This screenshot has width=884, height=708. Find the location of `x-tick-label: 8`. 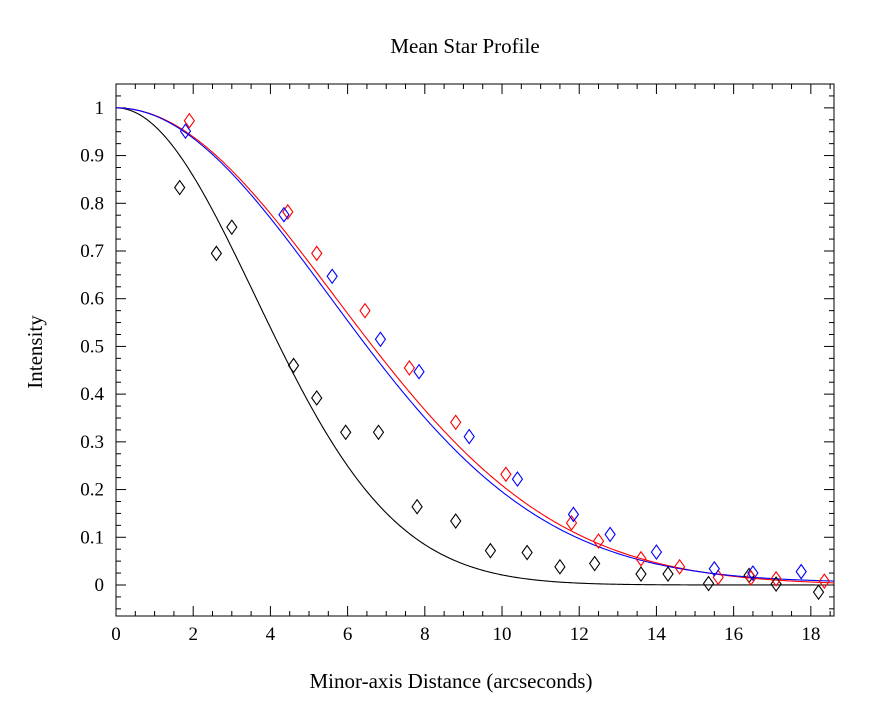

x-tick-label: 8 is located at coordinates (425, 634).